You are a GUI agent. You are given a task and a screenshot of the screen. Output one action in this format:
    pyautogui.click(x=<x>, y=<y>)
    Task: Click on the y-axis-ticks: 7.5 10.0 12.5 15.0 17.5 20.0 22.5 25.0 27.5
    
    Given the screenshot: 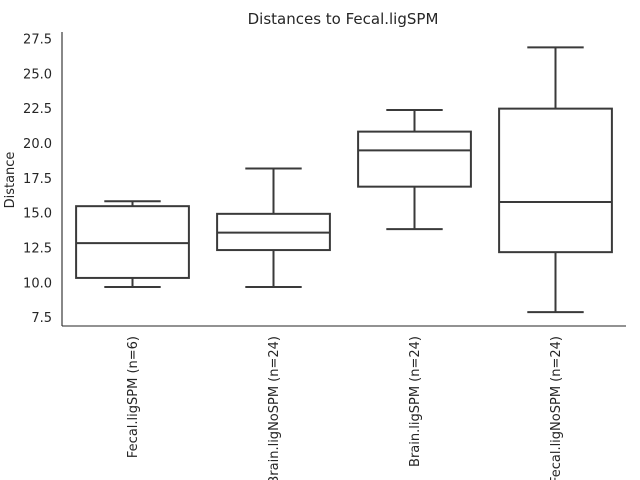 What is the action you would take?
    pyautogui.click(x=37, y=179)
    